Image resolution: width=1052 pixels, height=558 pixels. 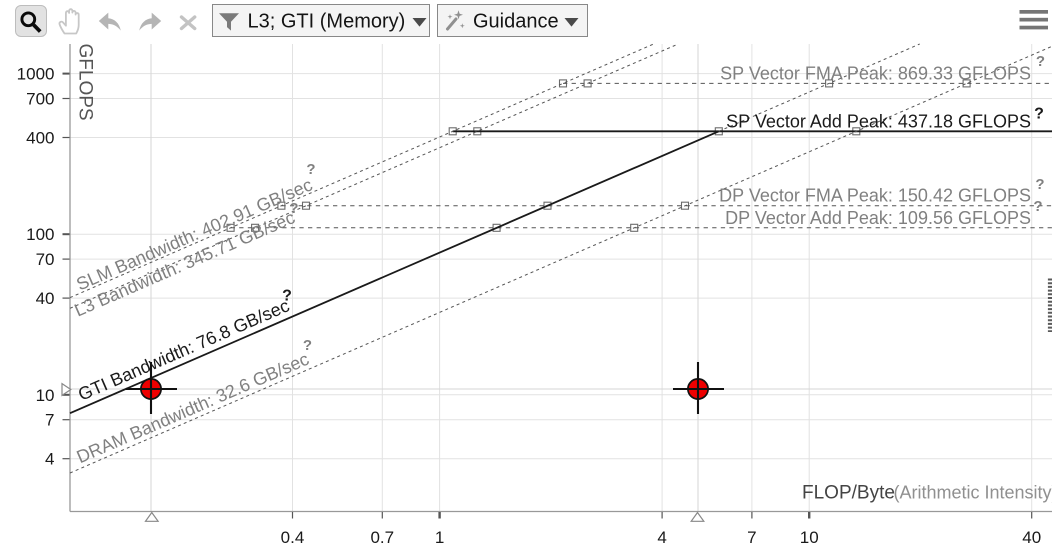 What do you see at coordinates (293, 537) in the screenshot?
I see `svg-text: 0.4` at bounding box center [293, 537].